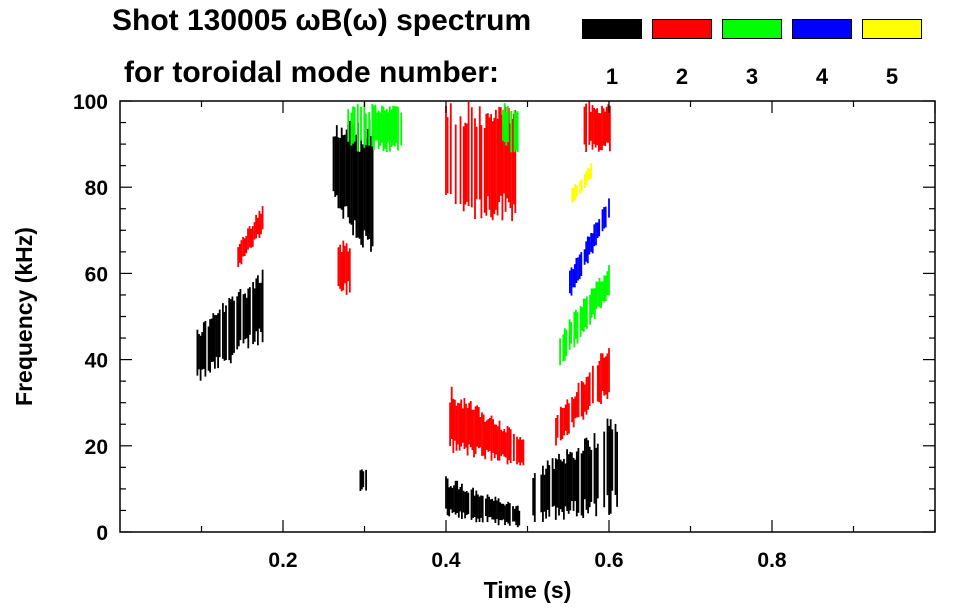 The height and width of the screenshot is (615, 963). Describe the element at coordinates (102, 533) in the screenshot. I see `y-tick-label: 0` at that location.